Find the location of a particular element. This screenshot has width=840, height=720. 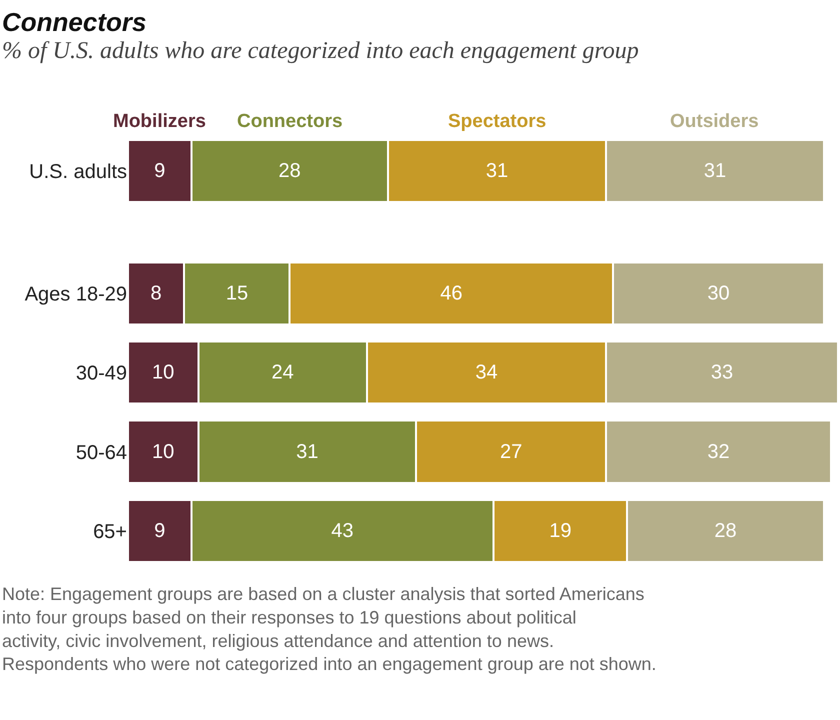

series-label: Connectors is located at coordinates (290, 121).